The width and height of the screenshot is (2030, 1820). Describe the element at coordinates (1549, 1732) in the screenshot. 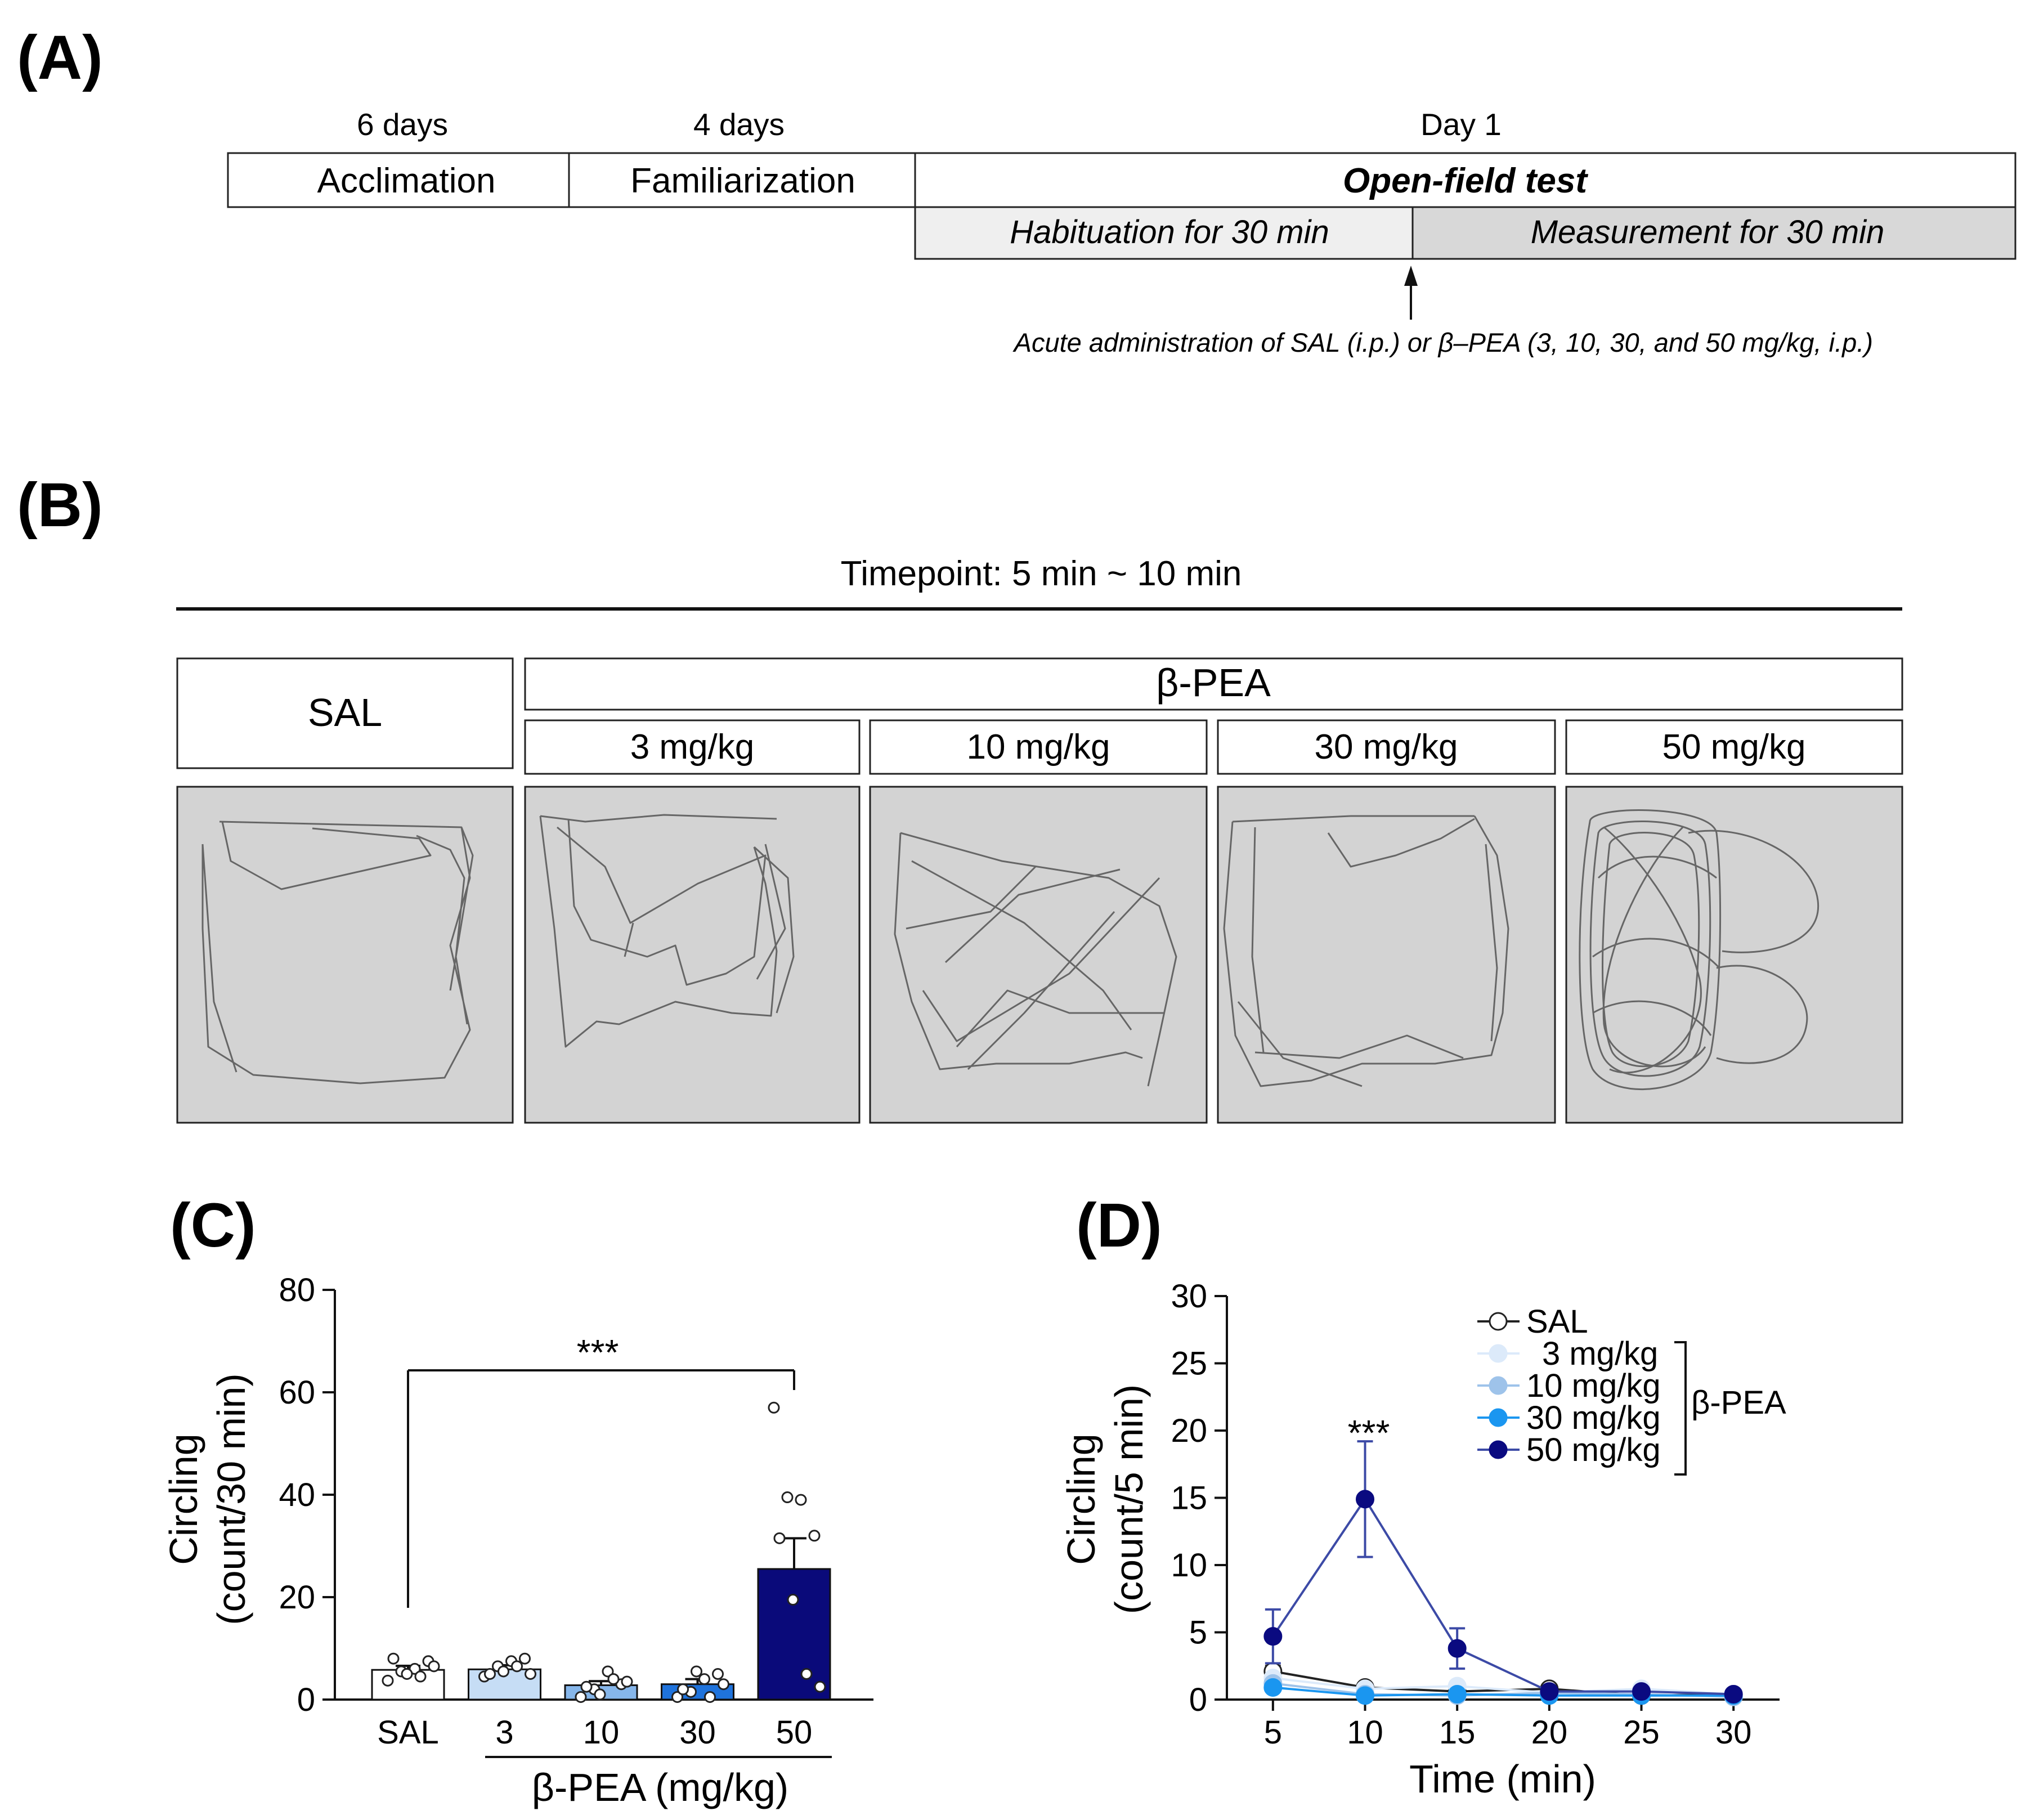

I see `d-x-tick-label: 20` at that location.